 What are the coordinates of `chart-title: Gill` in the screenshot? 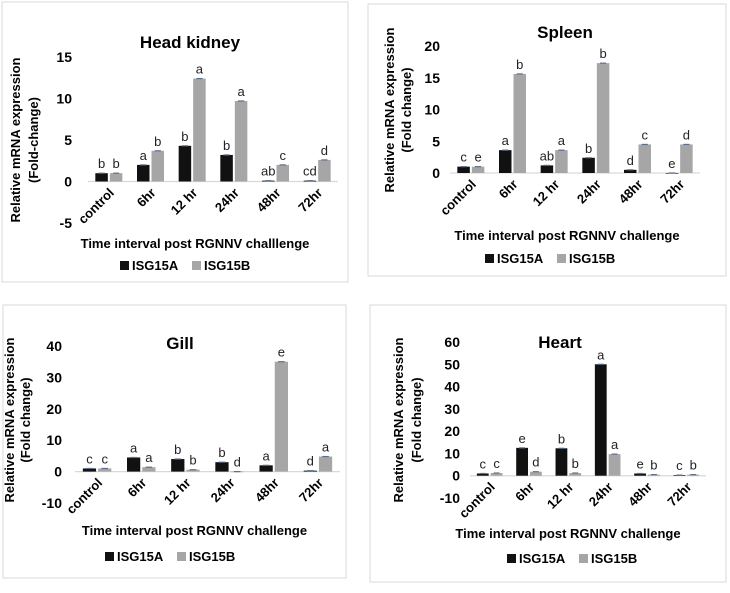 It's located at (179, 343).